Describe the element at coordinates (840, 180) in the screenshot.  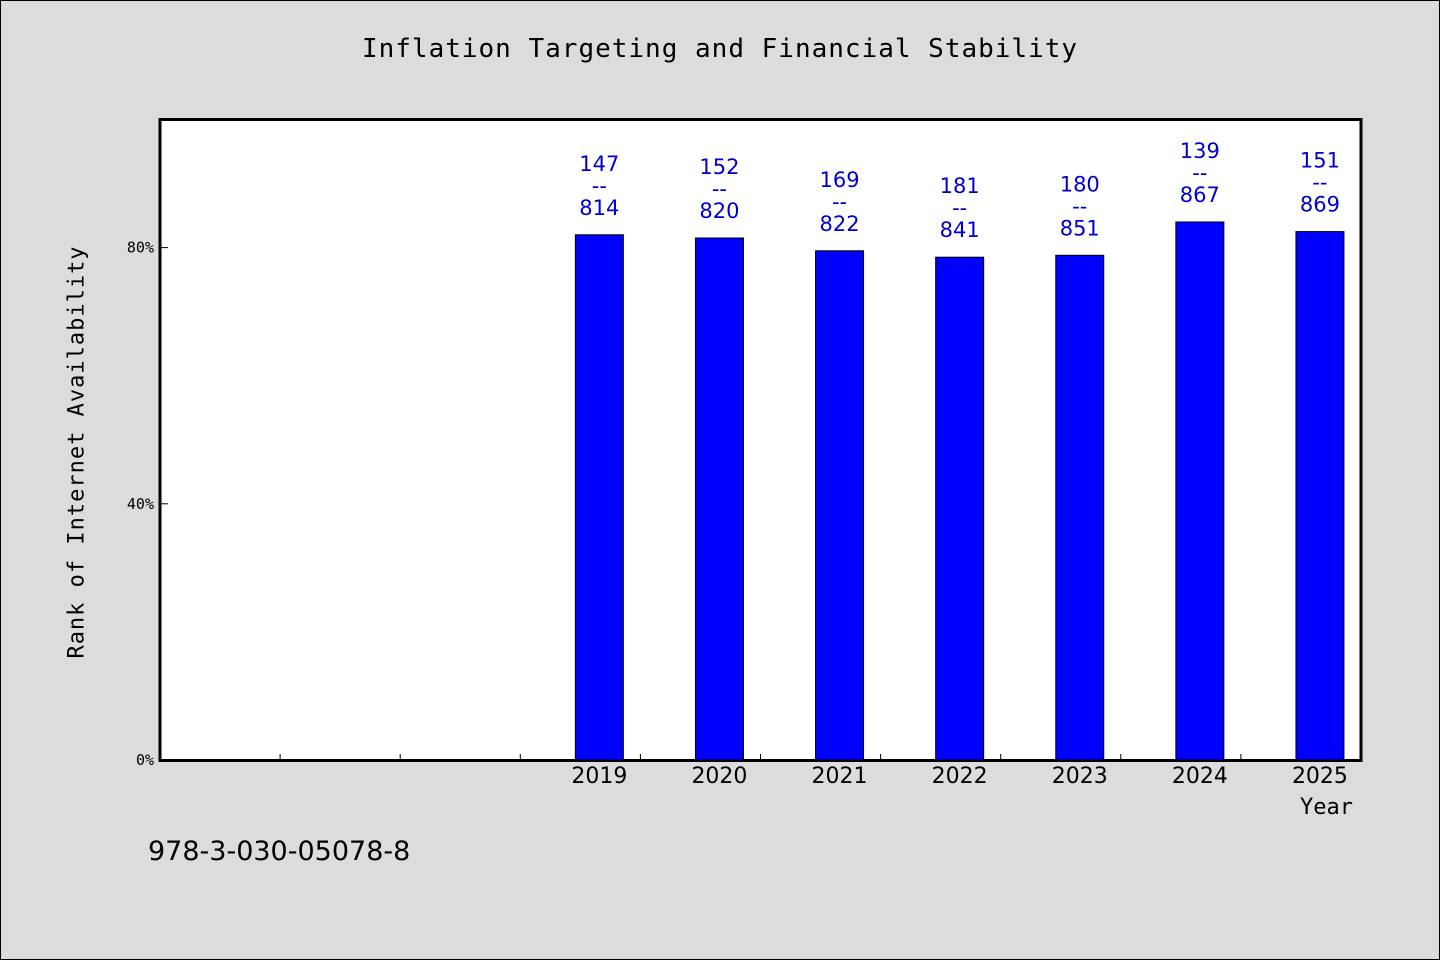
I see `data-label: 169` at that location.